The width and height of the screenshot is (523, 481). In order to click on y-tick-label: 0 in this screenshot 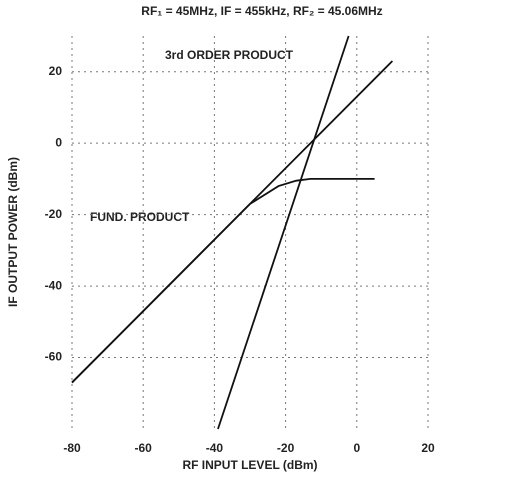, I will do `click(58, 142)`.